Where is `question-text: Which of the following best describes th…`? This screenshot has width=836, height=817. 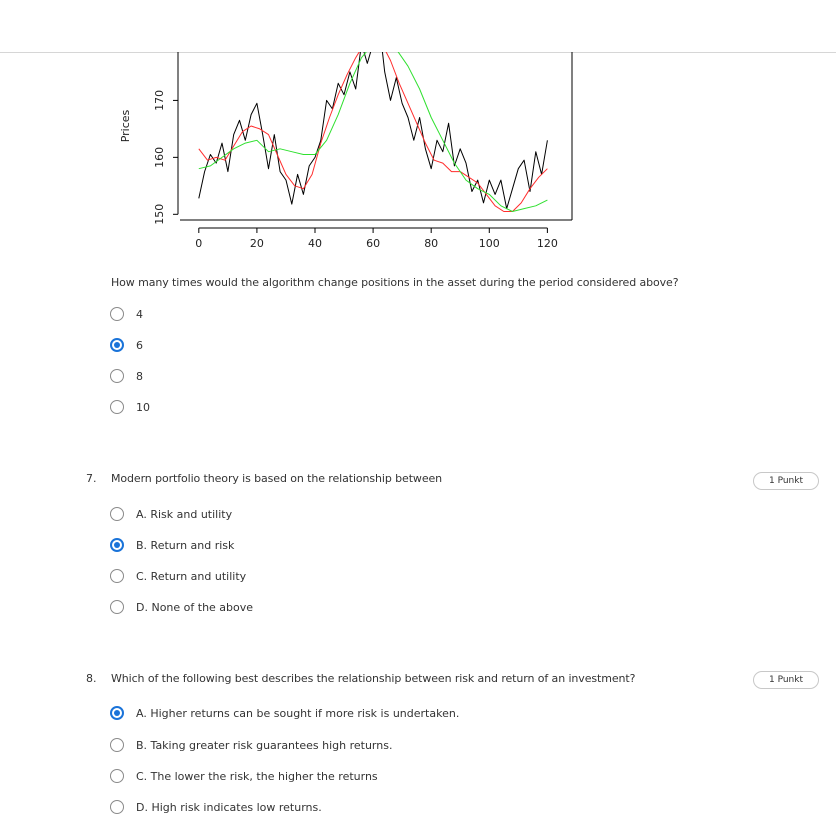 question-text: Which of the following best describes th… is located at coordinates (373, 678).